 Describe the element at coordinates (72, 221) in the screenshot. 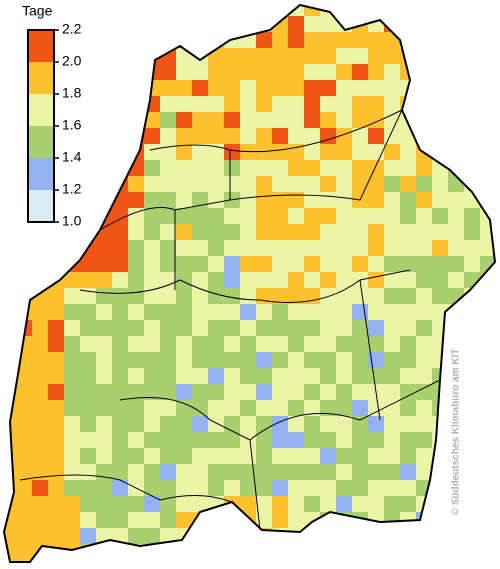

I see `legend-label: 1.0` at that location.